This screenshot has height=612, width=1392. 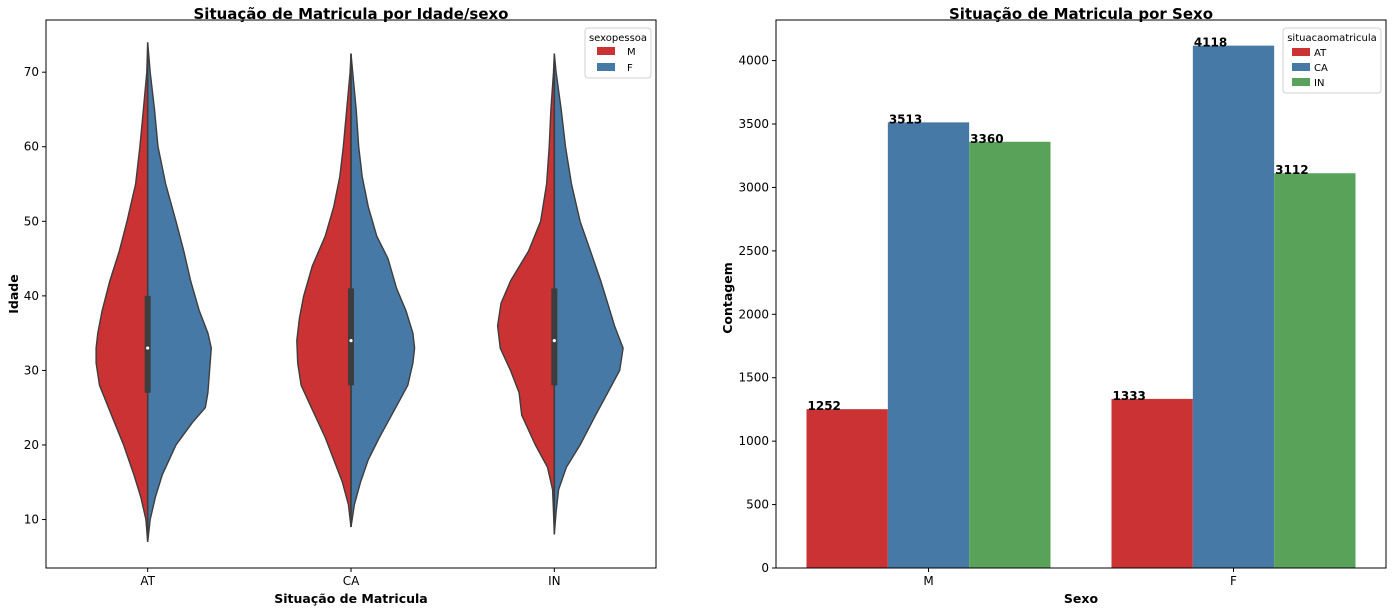 I want to click on bar-legend-items: AT CA IN, so click(x=1310, y=68).